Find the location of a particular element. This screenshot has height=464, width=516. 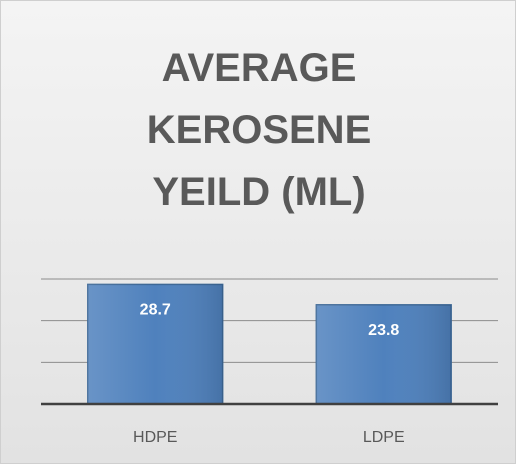

x-tick-label: HDPE is located at coordinates (155, 437).